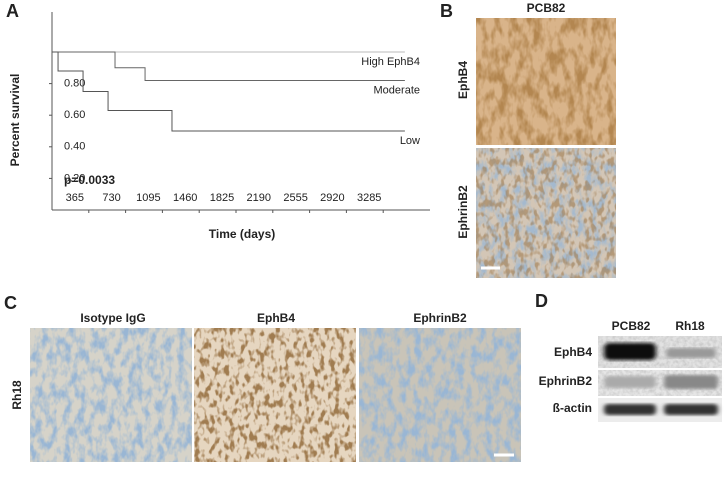 Image resolution: width=724 pixels, height=495 pixels. What do you see at coordinates (74, 178) in the screenshot?
I see `y-tick-label: 0.20` at bounding box center [74, 178].